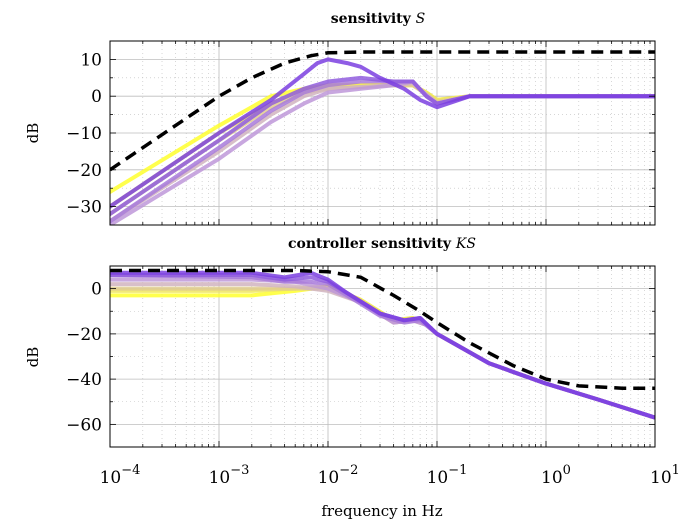  What do you see at coordinates (84, 358) in the screenshot?
I see `controller-sensitivity-y-tick-labels: 0 −20 −40 −60` at bounding box center [84, 358].